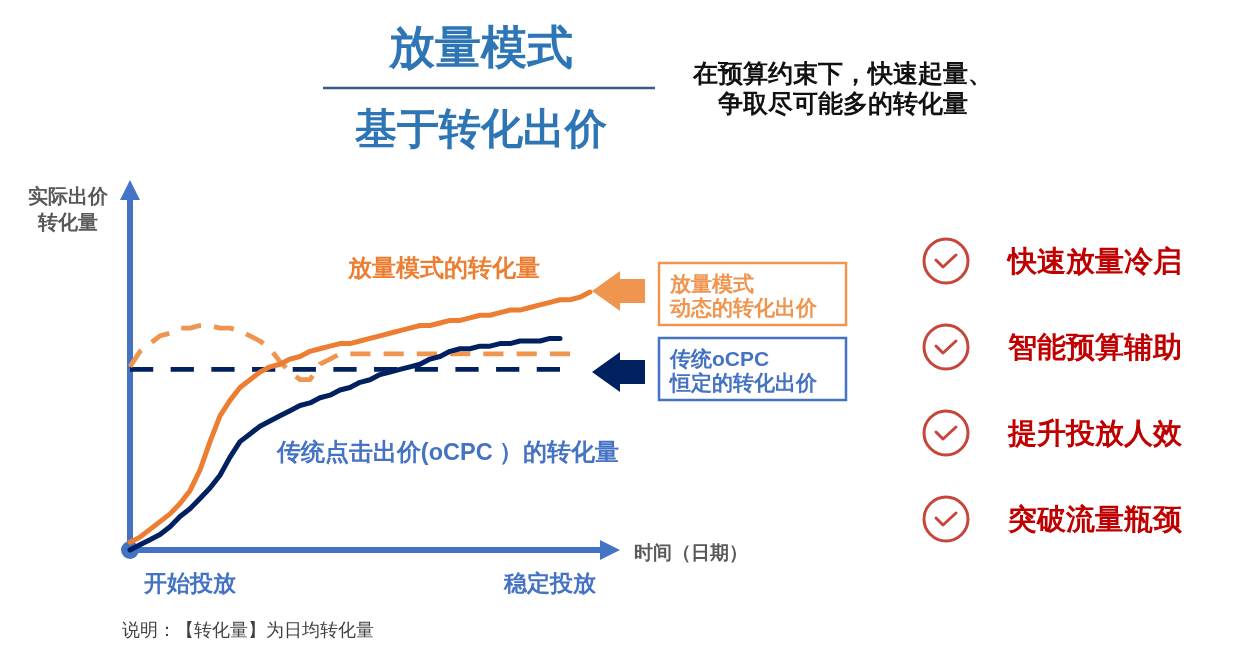 Image resolution: width=1251 pixels, height=666 pixels. Describe the element at coordinates (447, 452) in the screenshot. I see `series-label: 传统点击出价(oCPC ）的转化量` at that location.